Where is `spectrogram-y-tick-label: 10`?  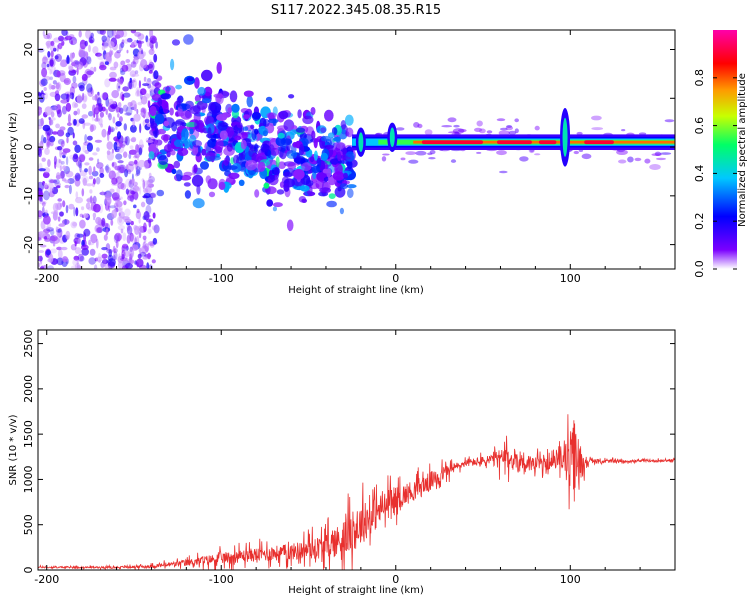 spectrogram-y-tick-label: 10 is located at coordinates (28, 98).